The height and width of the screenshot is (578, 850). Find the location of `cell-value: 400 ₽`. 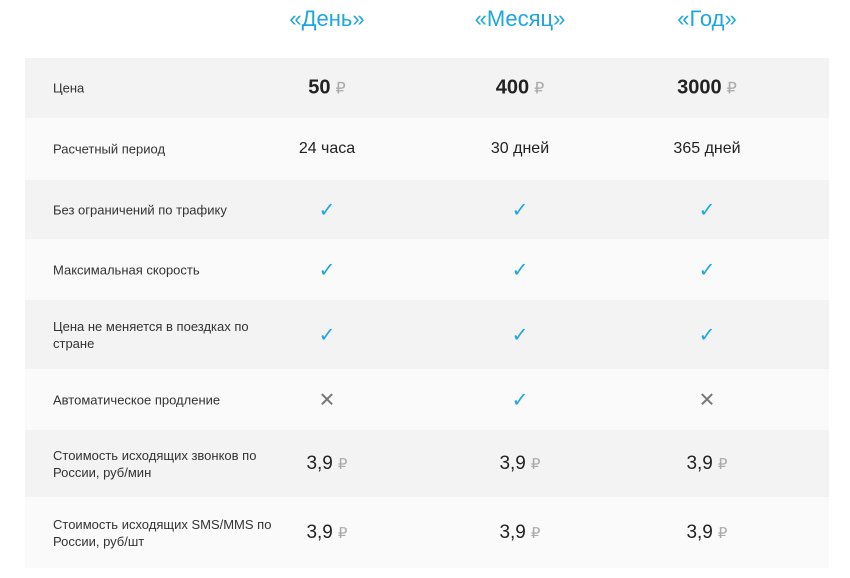

cell-value: 400 ₽ is located at coordinates (520, 88).